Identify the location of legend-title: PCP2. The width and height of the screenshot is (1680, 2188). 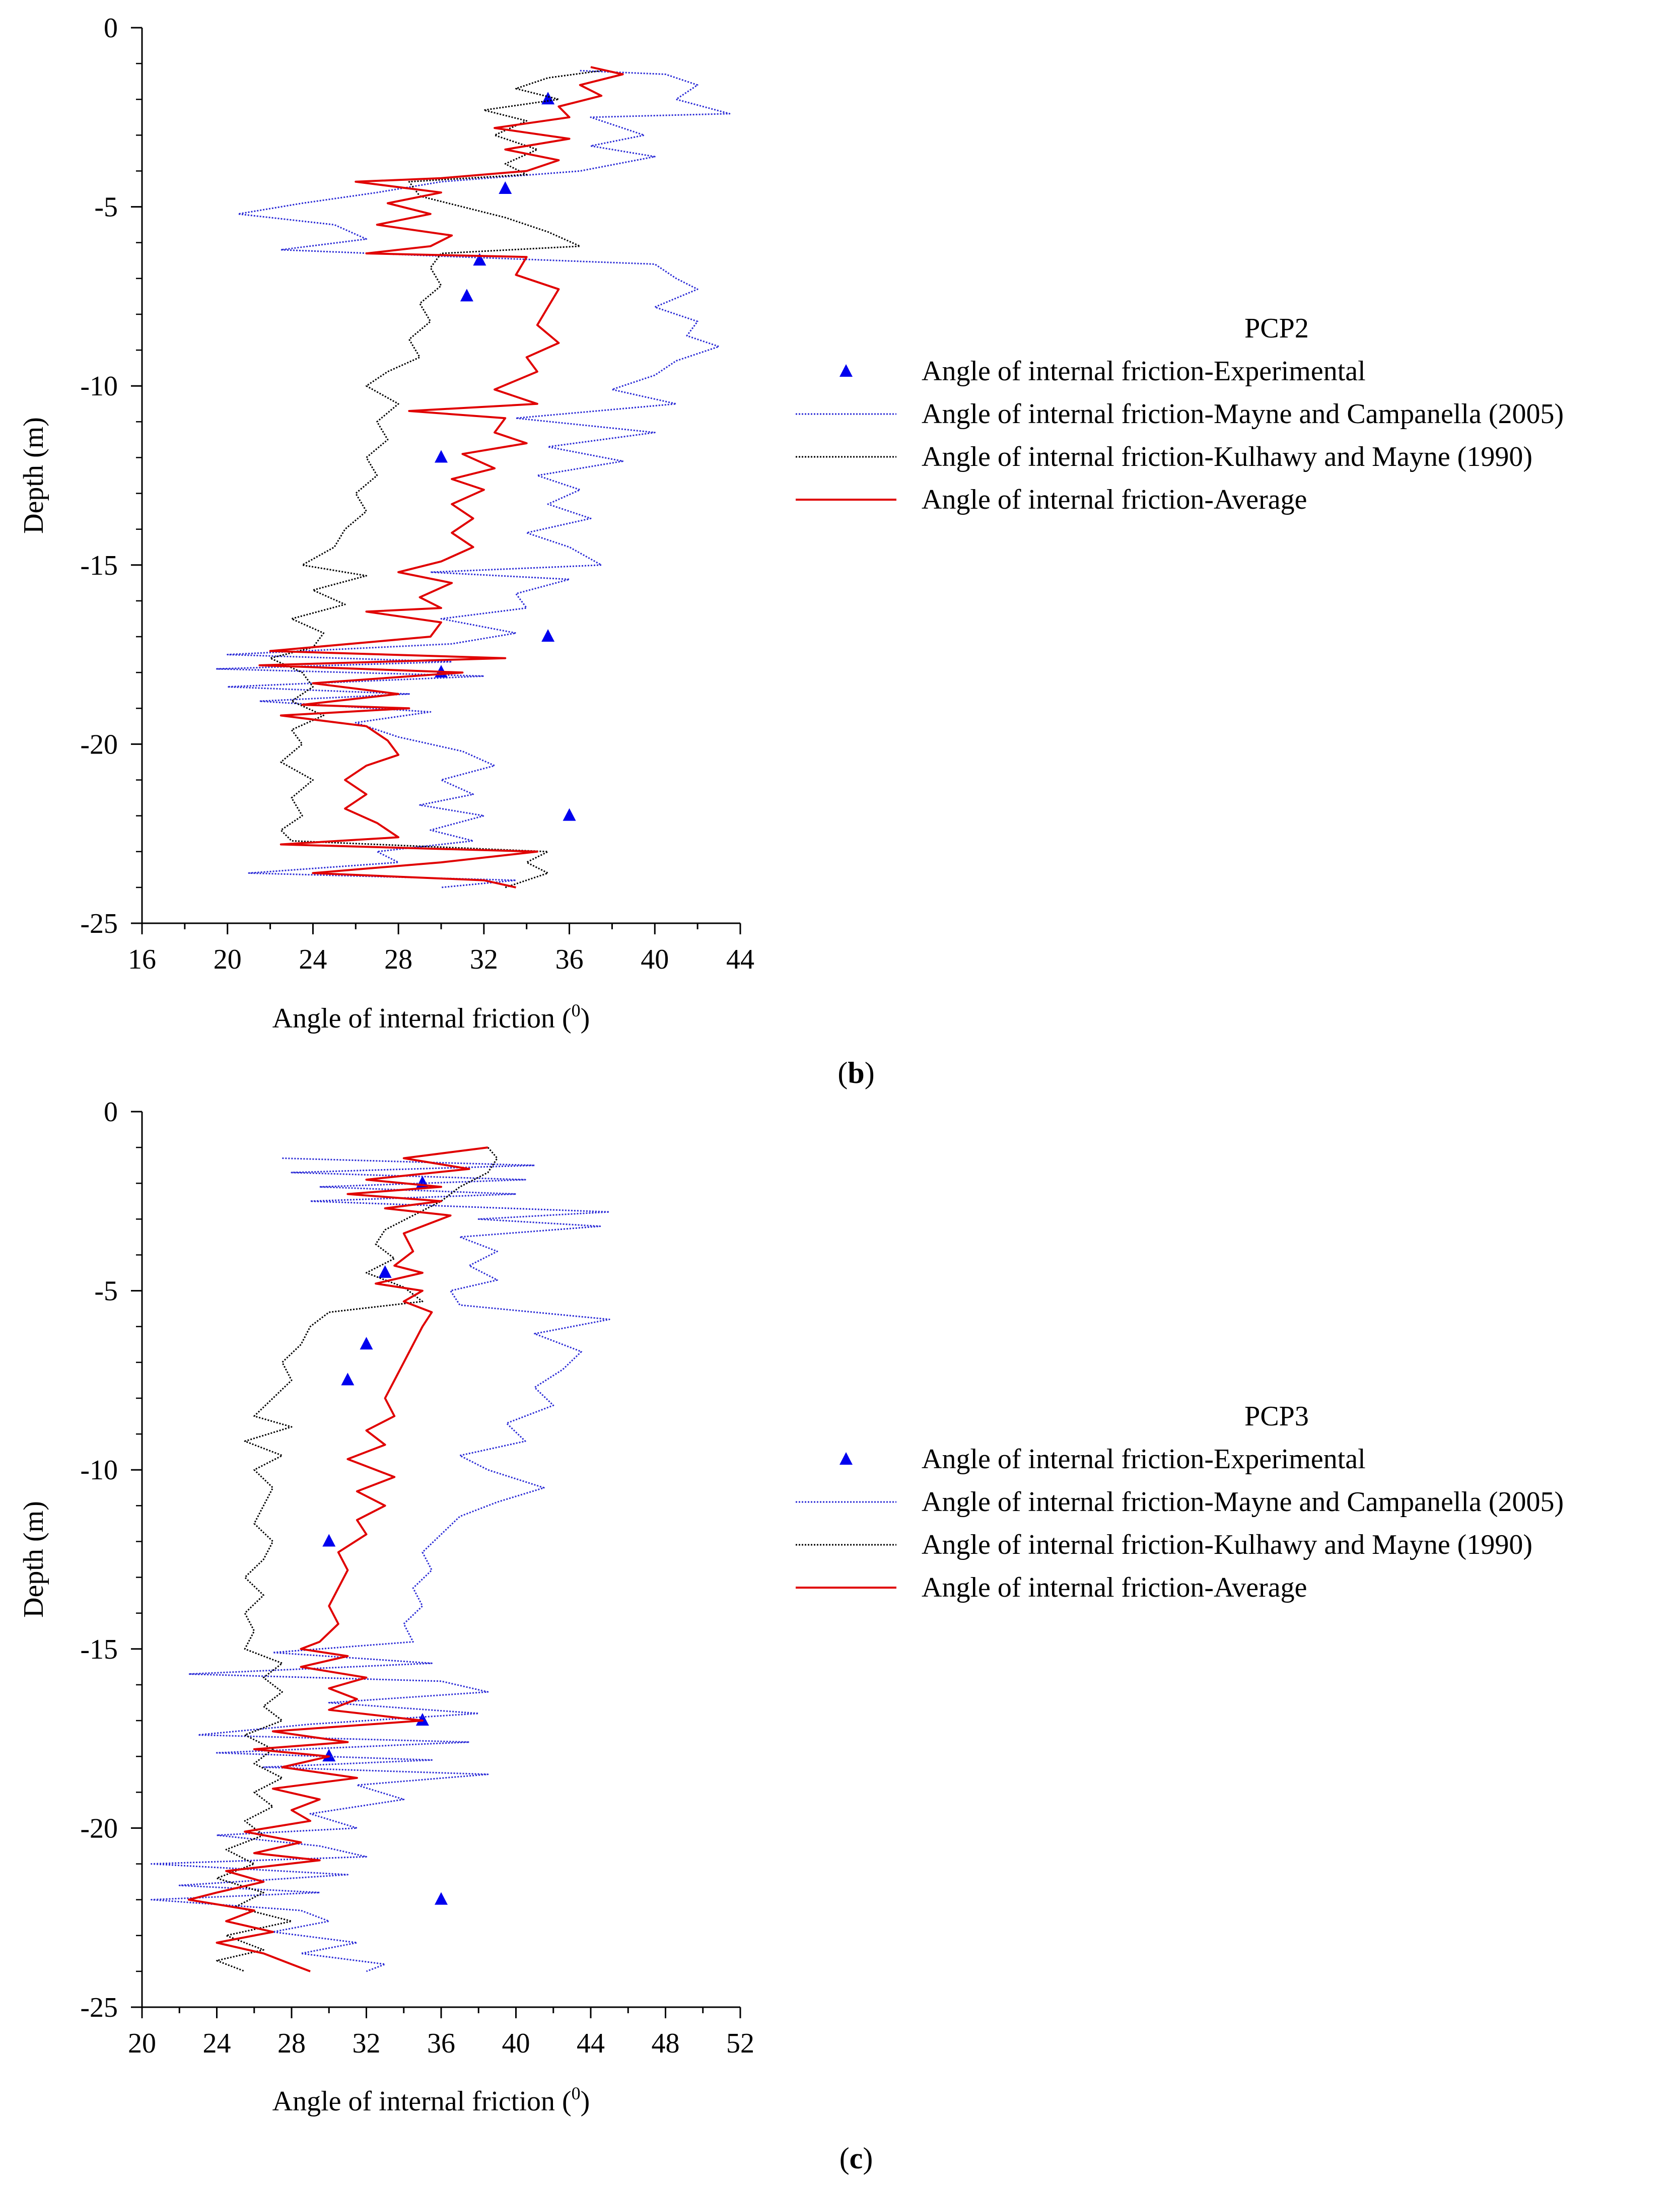
(1276, 328).